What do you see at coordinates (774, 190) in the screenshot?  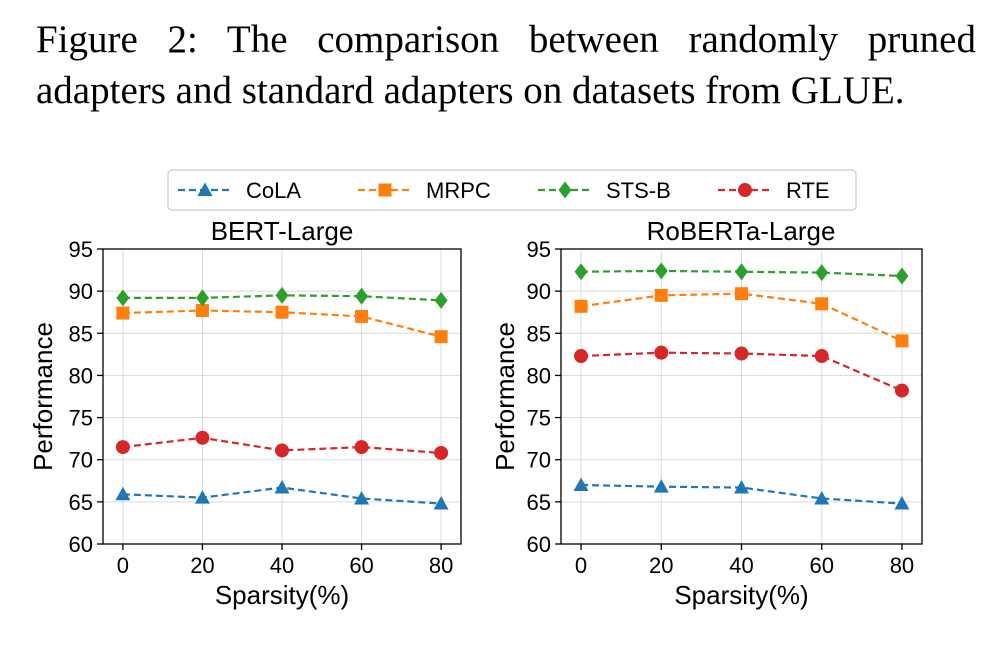 I see `legend-entry-rte: RTE` at bounding box center [774, 190].